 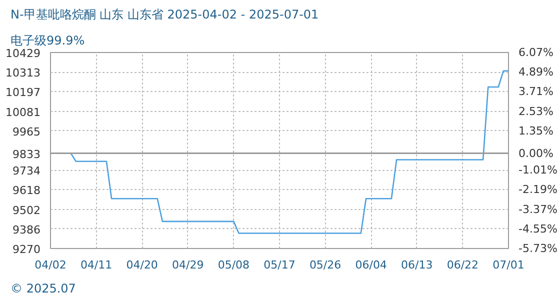 I want to click on y-tick-label: 10313, so click(x=23, y=73).